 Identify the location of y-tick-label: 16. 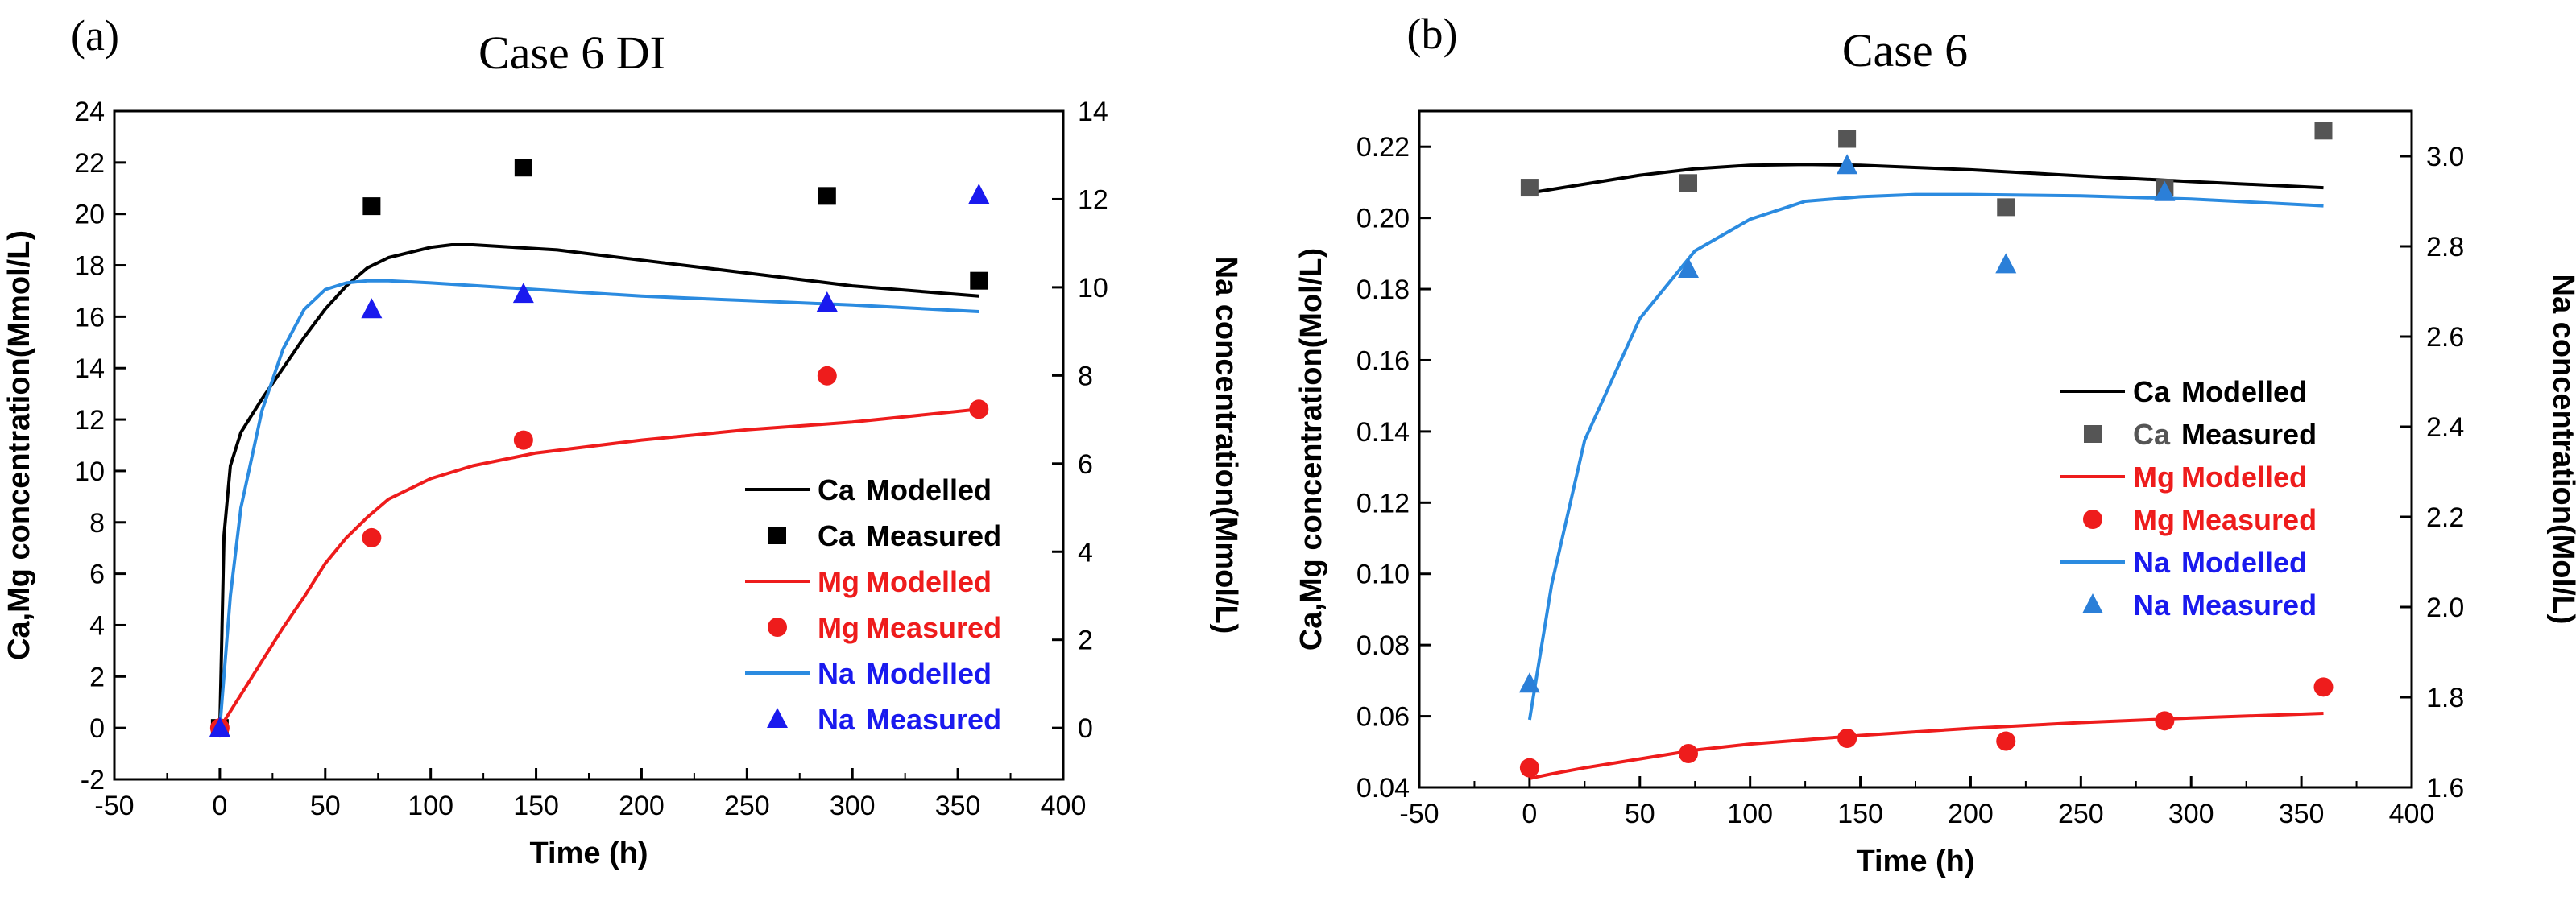
(89, 317).